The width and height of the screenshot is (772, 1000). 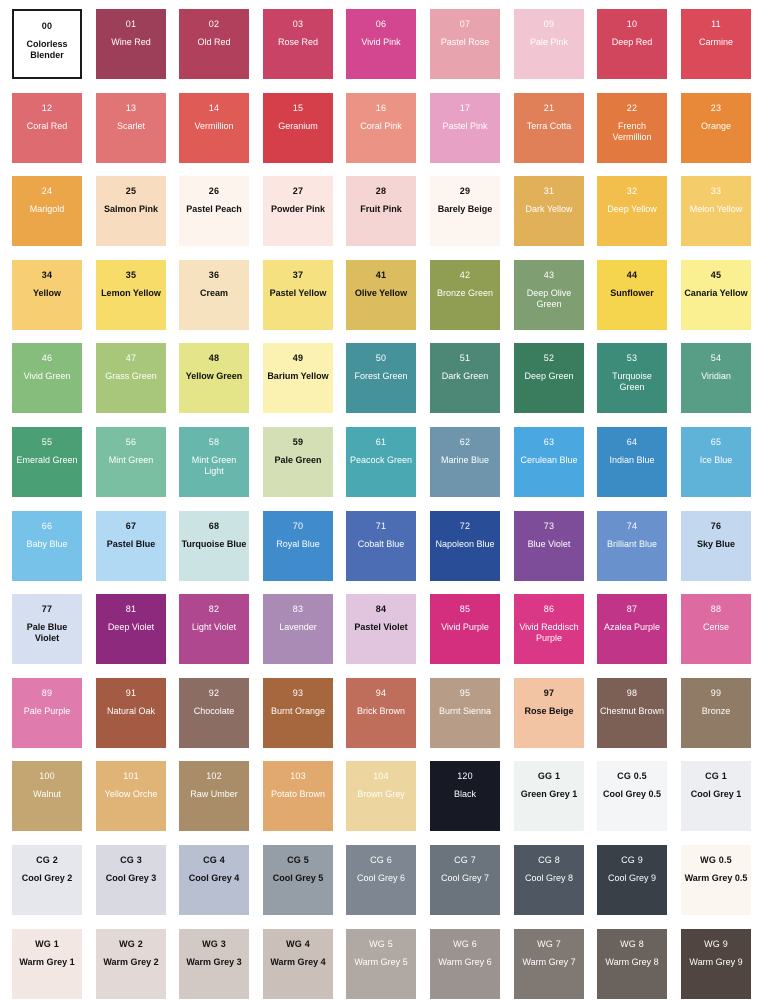 What do you see at coordinates (549, 126) in the screenshot?
I see `swatch-name: Terra Cotta` at bounding box center [549, 126].